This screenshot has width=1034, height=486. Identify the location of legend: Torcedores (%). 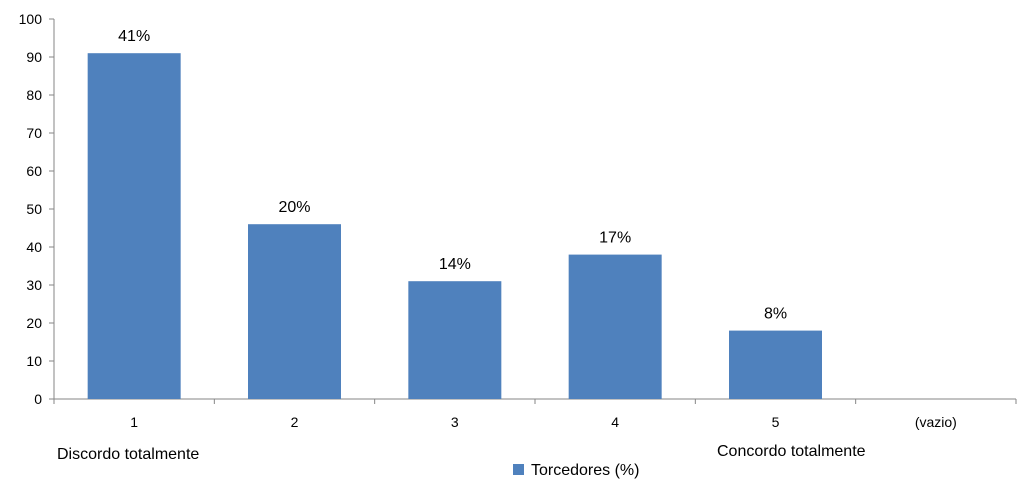
(576, 470).